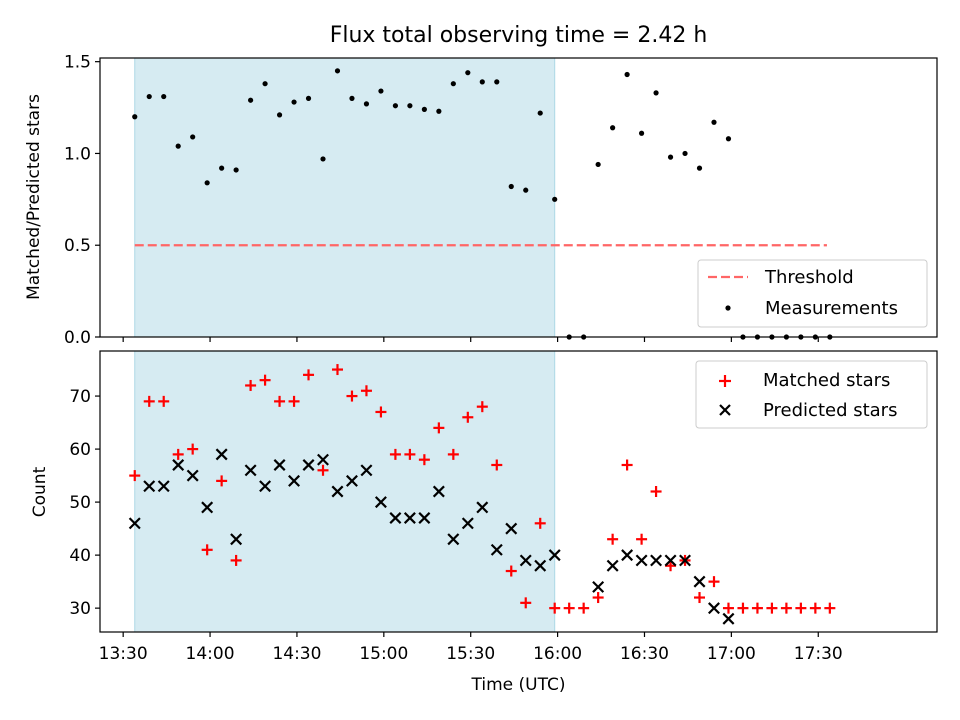 This screenshot has height=720, width=960. Describe the element at coordinates (518, 685) in the screenshot. I see `x-axis-label: Time (UTC)` at that location.